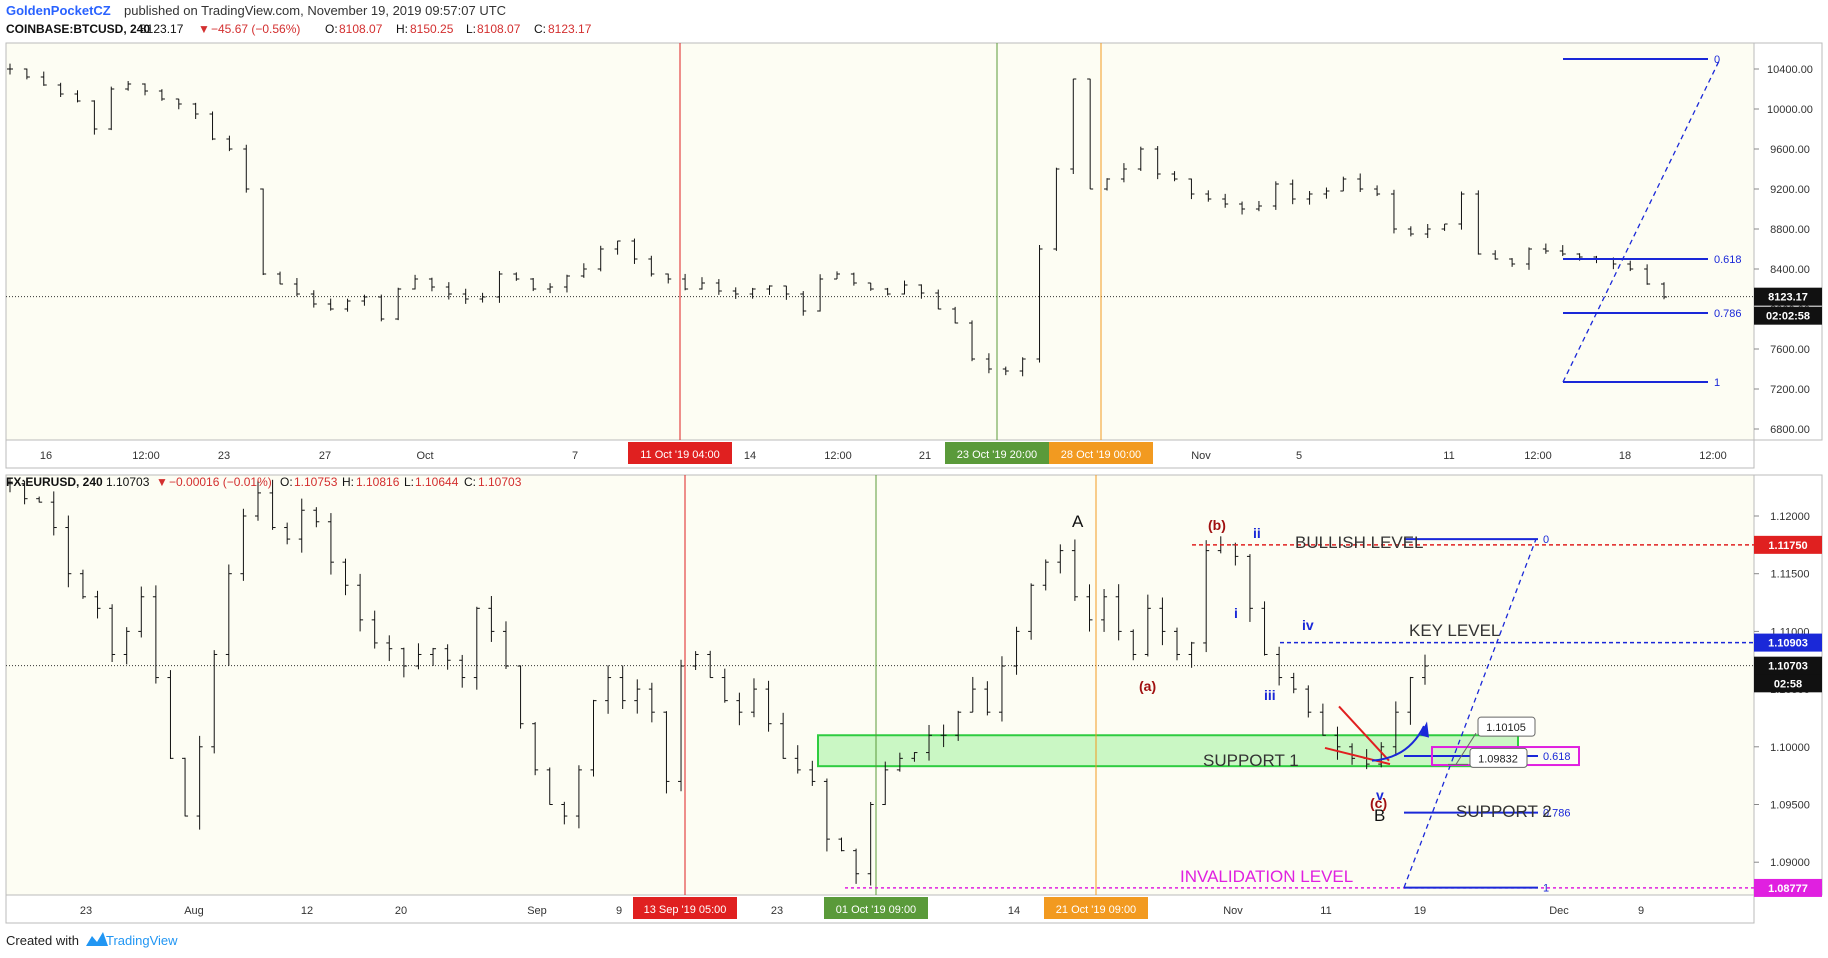 The width and height of the screenshot is (1828, 958). What do you see at coordinates (1357, 756) in the screenshot?
I see `wedge-lower-line` at bounding box center [1357, 756].